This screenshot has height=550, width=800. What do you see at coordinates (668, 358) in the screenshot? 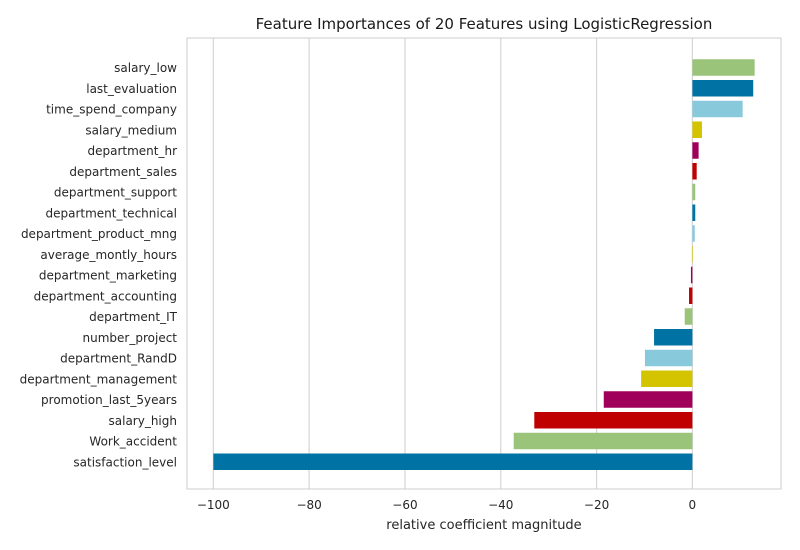
I see `bar-department-randd` at bounding box center [668, 358].